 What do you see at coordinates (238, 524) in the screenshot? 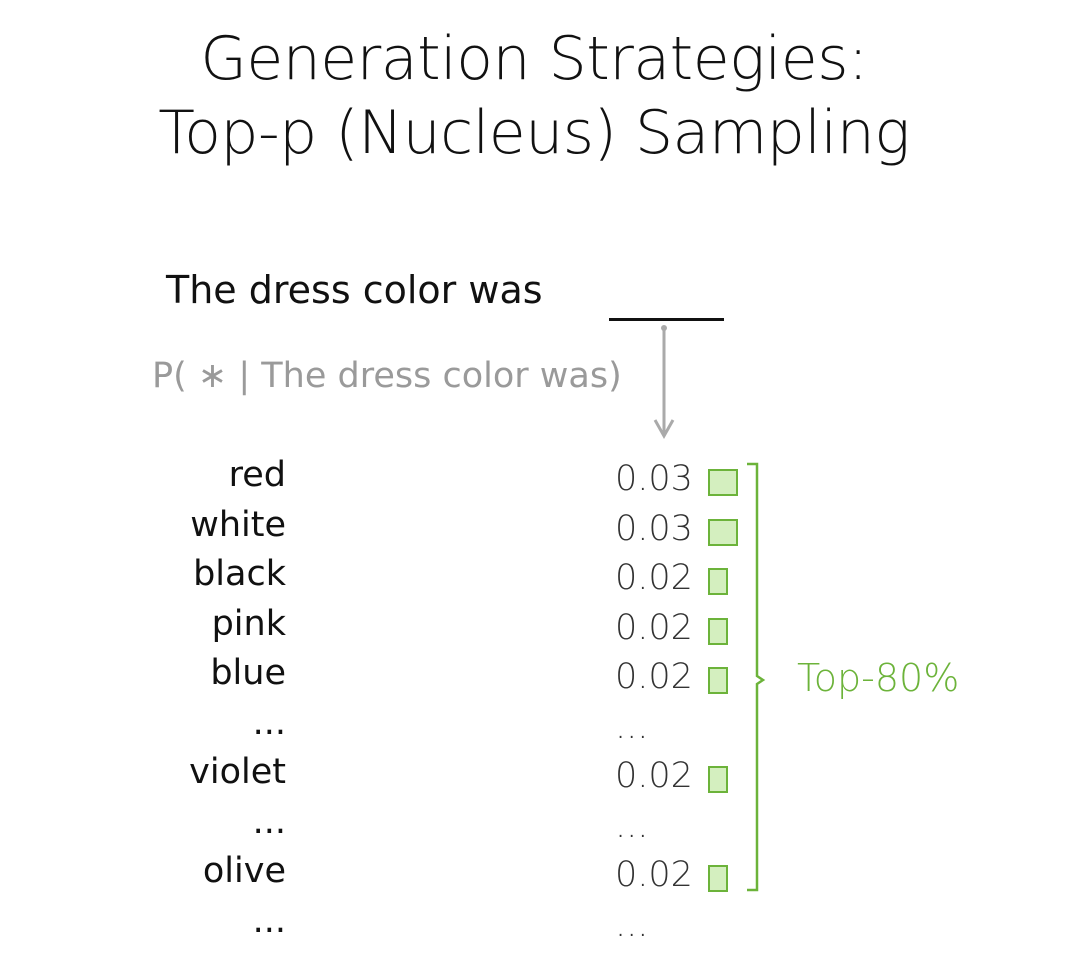
I see `token-word: white` at bounding box center [238, 524].